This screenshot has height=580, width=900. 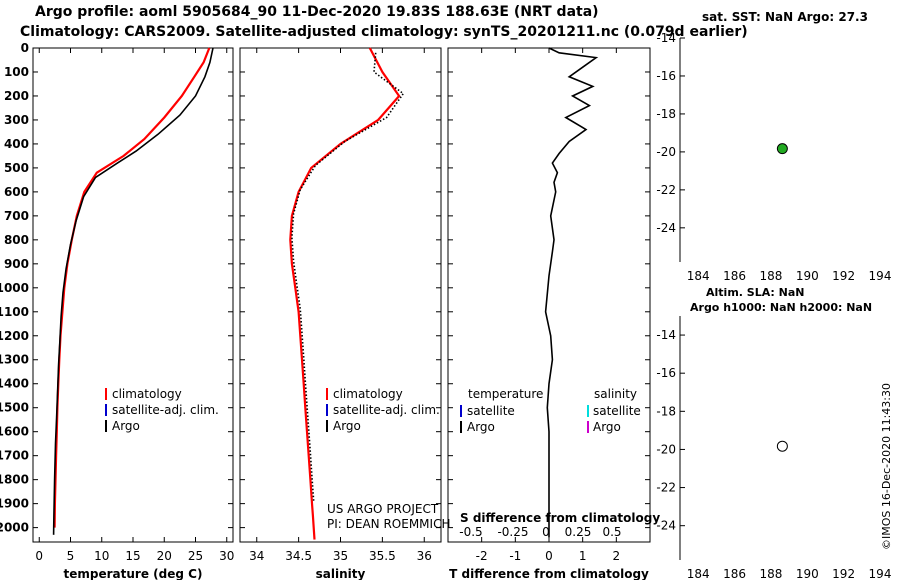 I want to click on x-tick-label-temperature: 10, so click(x=101, y=556).